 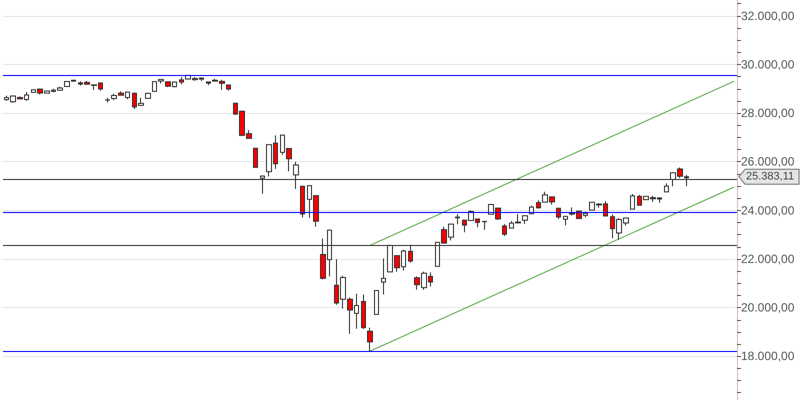 I want to click on y-tick-label: 22.000,00, so click(x=768, y=259).